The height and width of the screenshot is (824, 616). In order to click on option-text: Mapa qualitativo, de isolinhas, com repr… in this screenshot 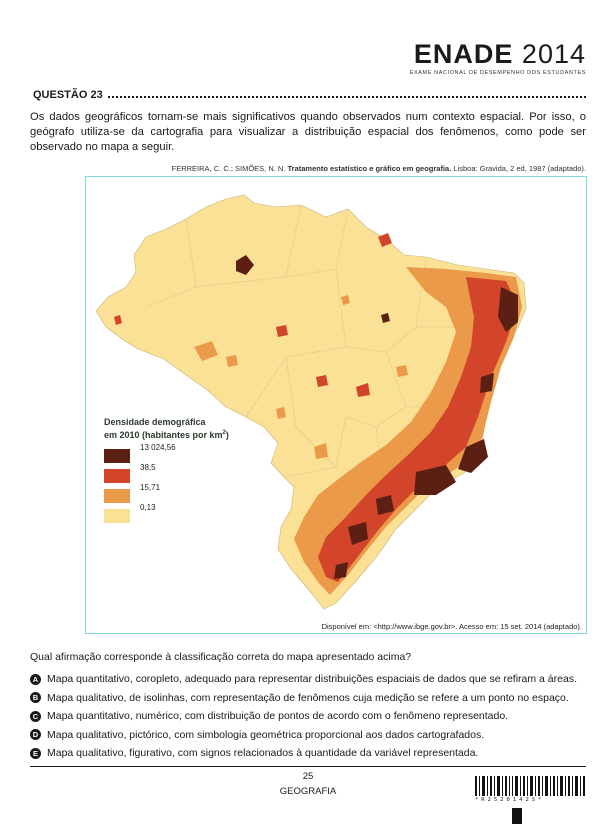, I will do `click(308, 697)`.